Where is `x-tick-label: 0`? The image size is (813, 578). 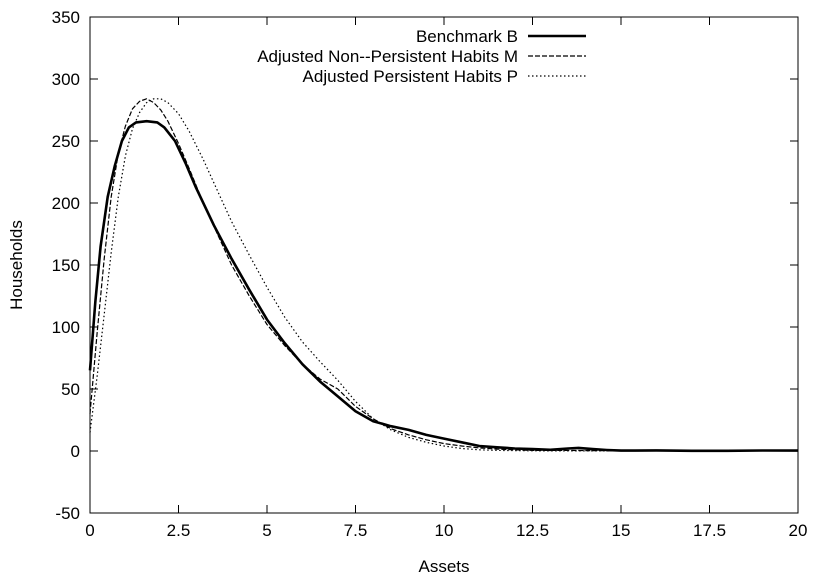
x-tick-label: 0 is located at coordinates (89, 530).